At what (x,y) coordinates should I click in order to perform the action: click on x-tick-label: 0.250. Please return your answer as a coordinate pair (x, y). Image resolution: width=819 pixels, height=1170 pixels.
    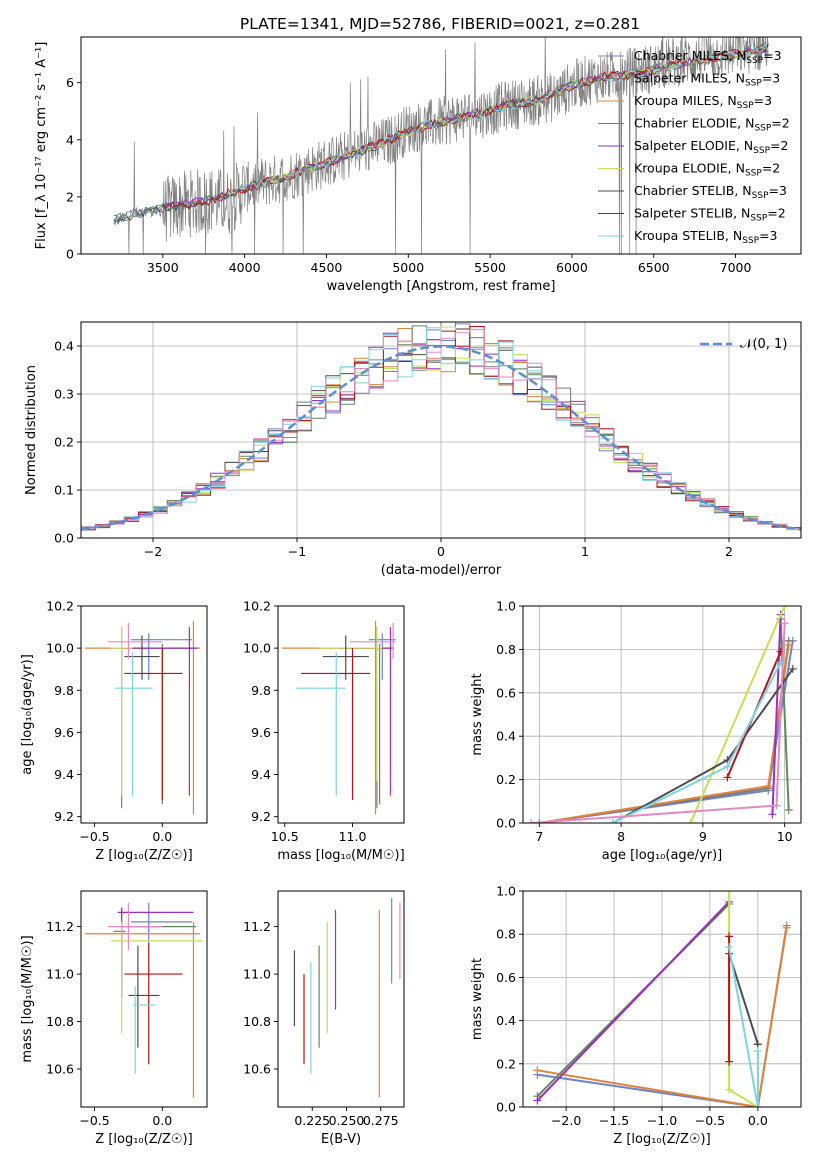
    Looking at the image, I should click on (347, 1120).